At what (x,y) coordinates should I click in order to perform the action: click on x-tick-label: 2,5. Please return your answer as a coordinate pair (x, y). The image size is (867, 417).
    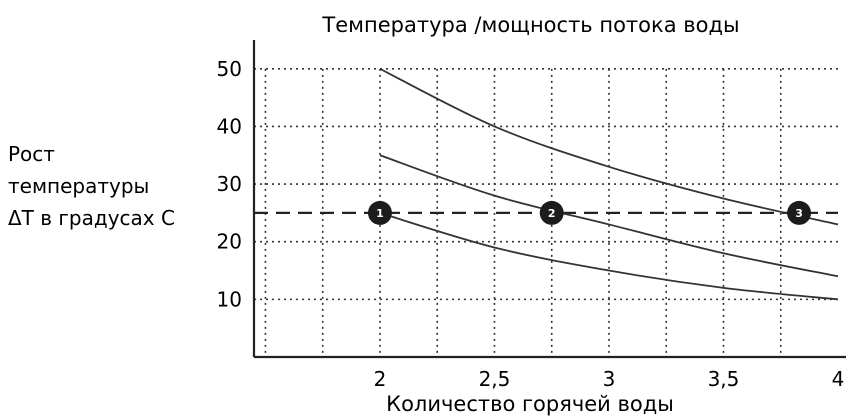
    Looking at the image, I should click on (495, 379).